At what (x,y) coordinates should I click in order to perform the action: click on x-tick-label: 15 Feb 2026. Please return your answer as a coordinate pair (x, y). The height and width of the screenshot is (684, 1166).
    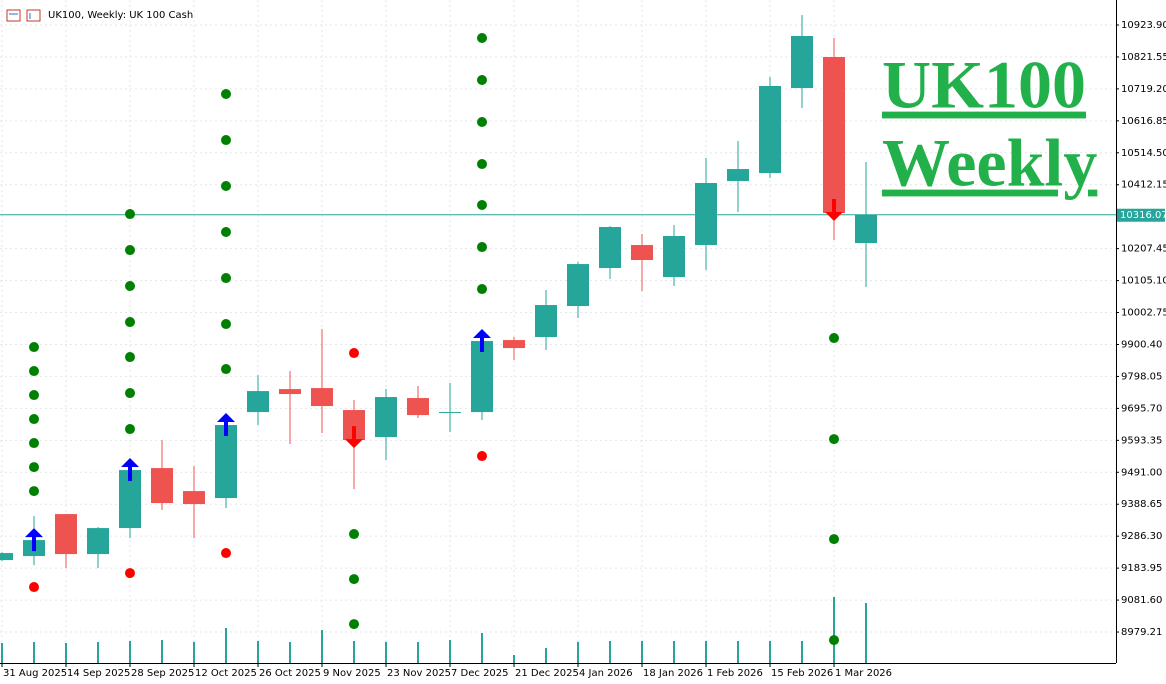
    Looking at the image, I should click on (802, 673).